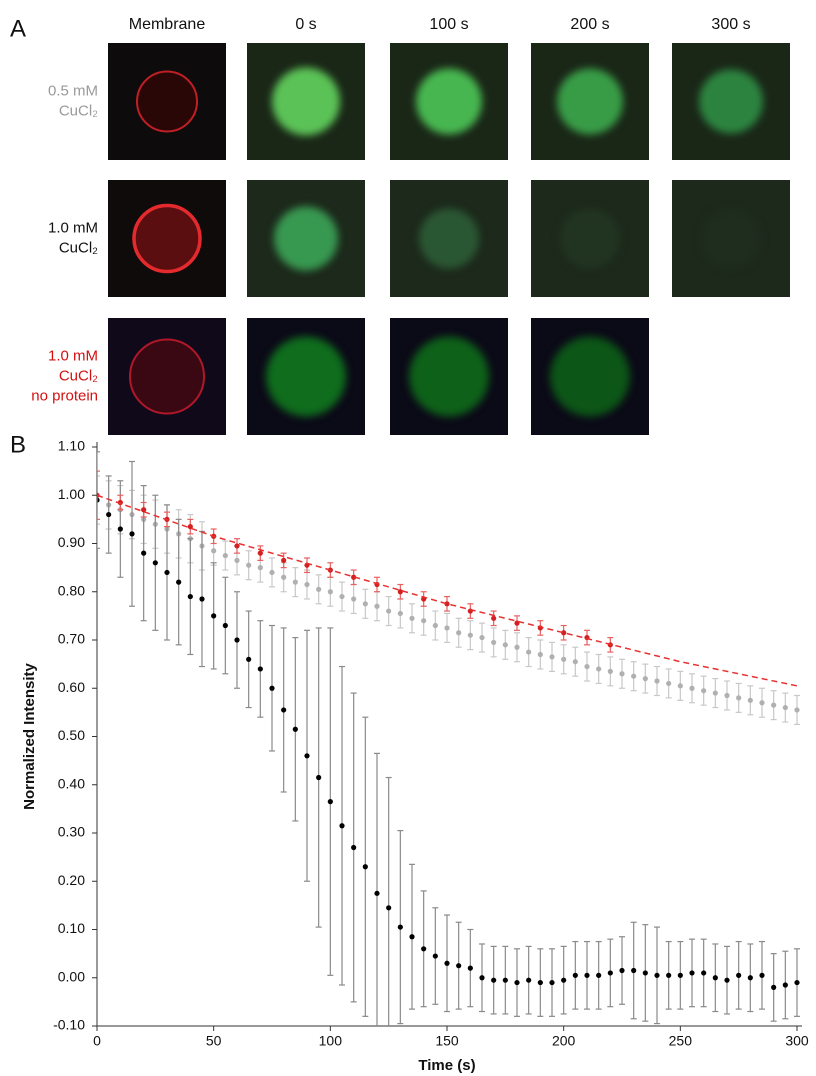  What do you see at coordinates (71, 542) in the screenshot?
I see `y-tick-label: 0.90` at bounding box center [71, 542].